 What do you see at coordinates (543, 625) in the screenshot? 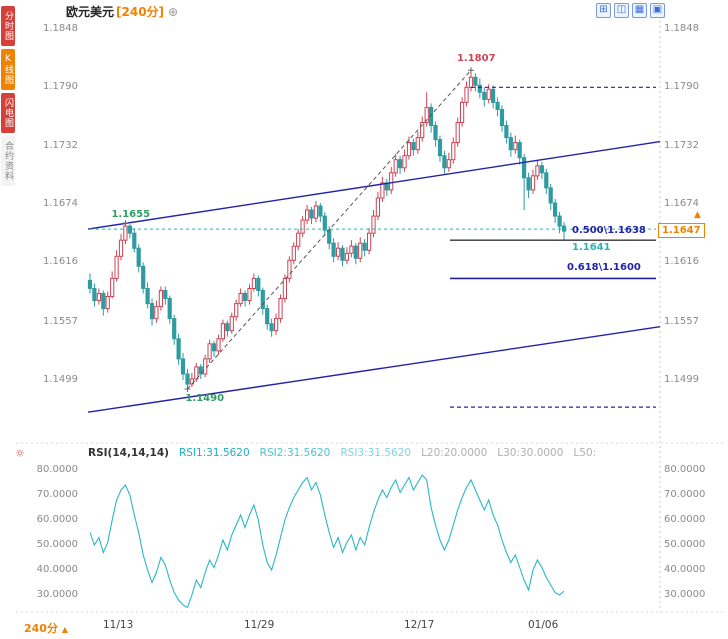
I see `date-axis-tick: 01/06` at bounding box center [543, 625].